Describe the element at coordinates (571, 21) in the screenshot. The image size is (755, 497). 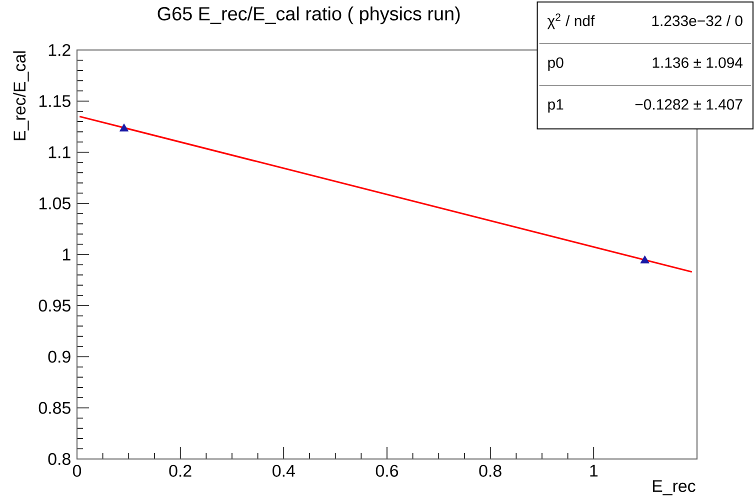
I see `text: χ$^{2}$ / ndf` at that location.